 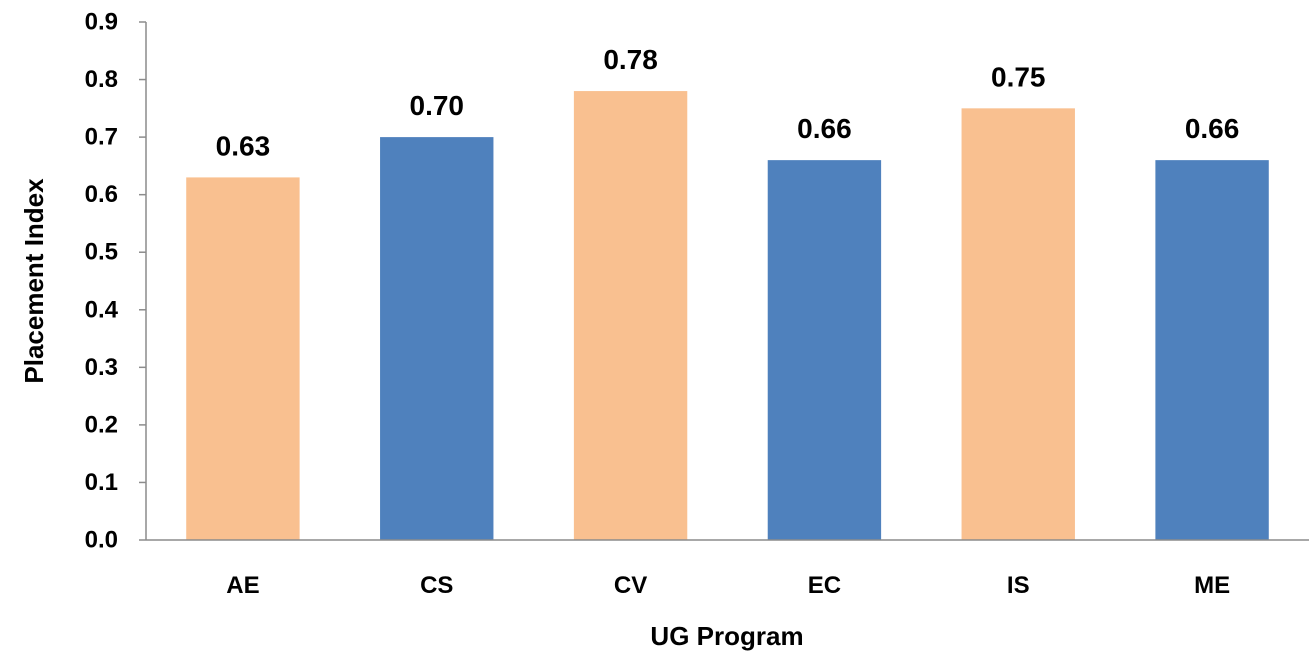 I want to click on y-tick-label: 0.5, so click(x=101, y=252).